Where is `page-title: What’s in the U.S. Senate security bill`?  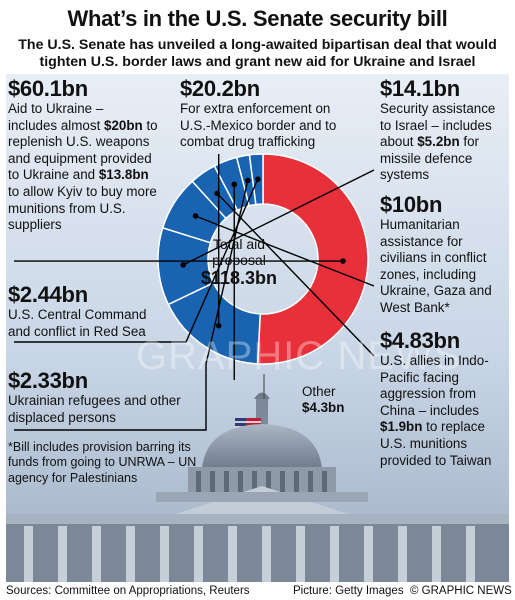
page-title: What’s in the U.S. Senate security bill is located at coordinates (257, 18).